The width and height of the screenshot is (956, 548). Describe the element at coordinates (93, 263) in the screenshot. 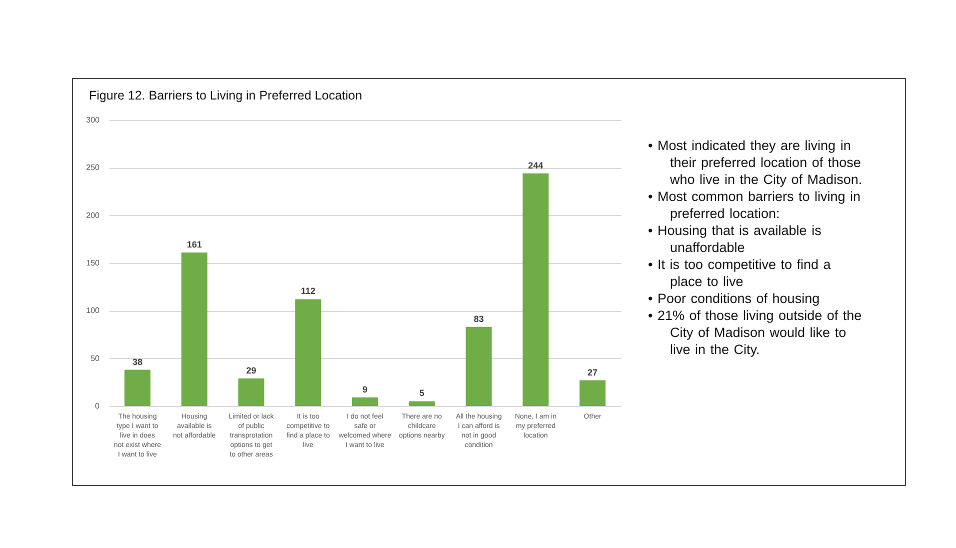

I see `y-tick-label: 150` at that location.